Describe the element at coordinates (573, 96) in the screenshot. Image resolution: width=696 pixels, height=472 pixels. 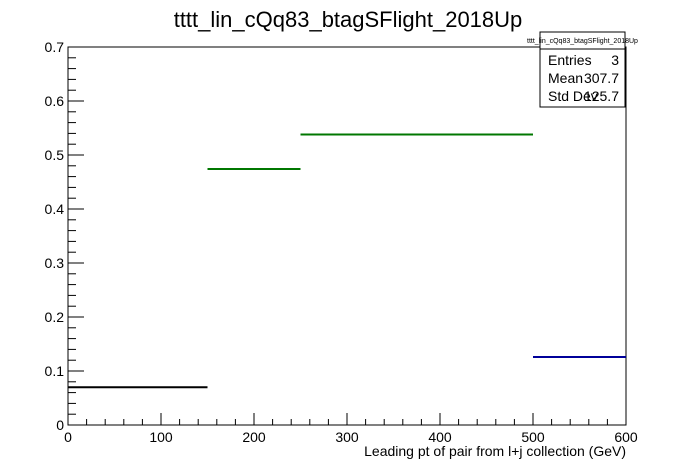
I see `stats-stddev-label: Std Dev` at that location.